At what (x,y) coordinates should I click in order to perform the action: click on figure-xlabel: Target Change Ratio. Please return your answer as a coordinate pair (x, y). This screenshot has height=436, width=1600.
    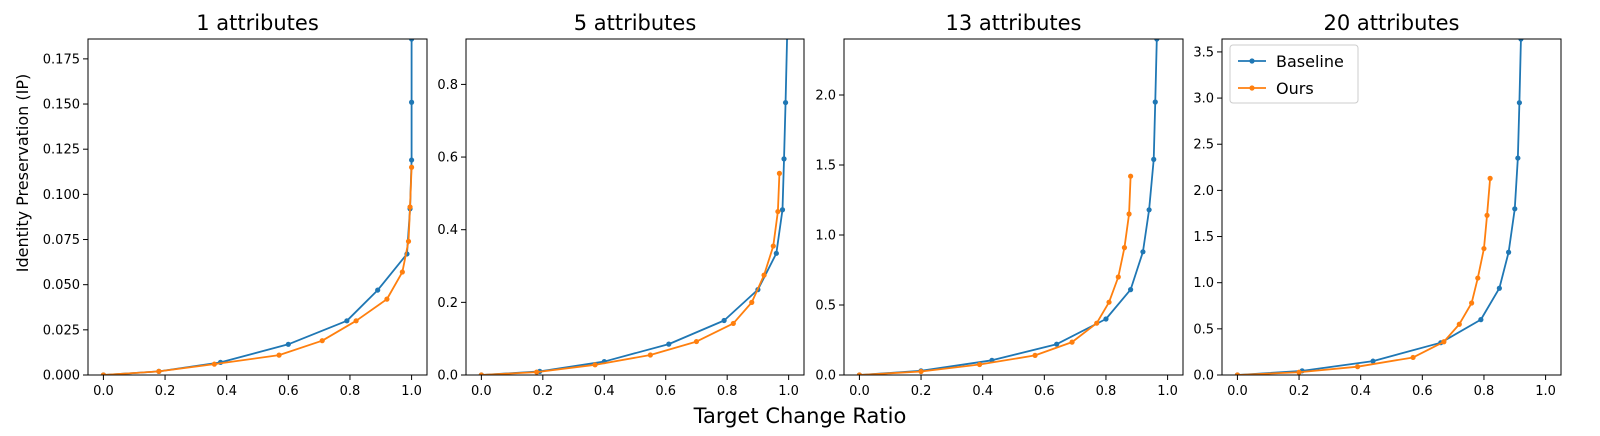
    Looking at the image, I should click on (800, 416).